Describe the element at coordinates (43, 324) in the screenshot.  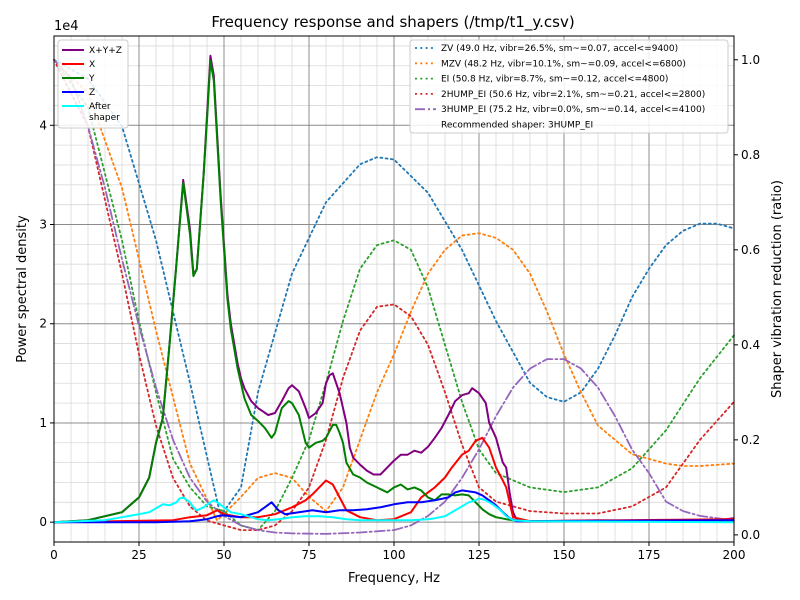
I see `y-tick-label: 2` at that location.